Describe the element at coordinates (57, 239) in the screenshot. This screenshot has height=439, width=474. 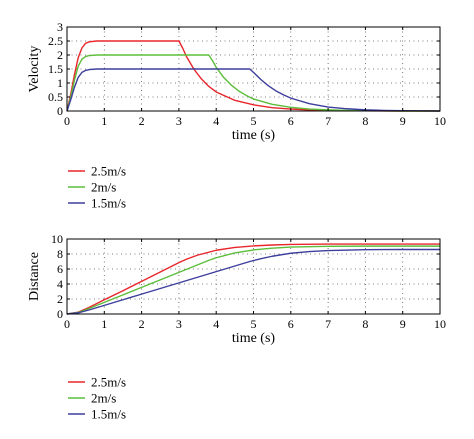
I see `distance-ytick-label: 10` at that location.